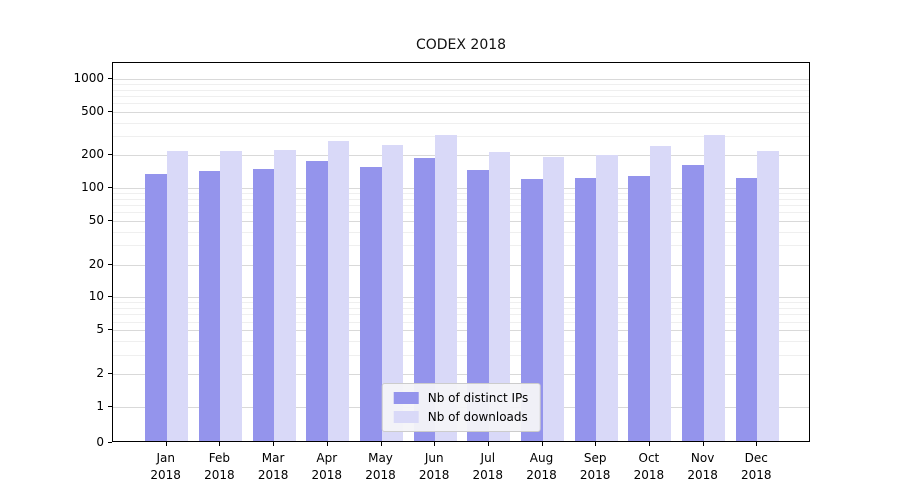 Image resolution: width=900 pixels, height=500 pixels. I want to click on x-tick-label: Dec 2018, so click(756, 466).